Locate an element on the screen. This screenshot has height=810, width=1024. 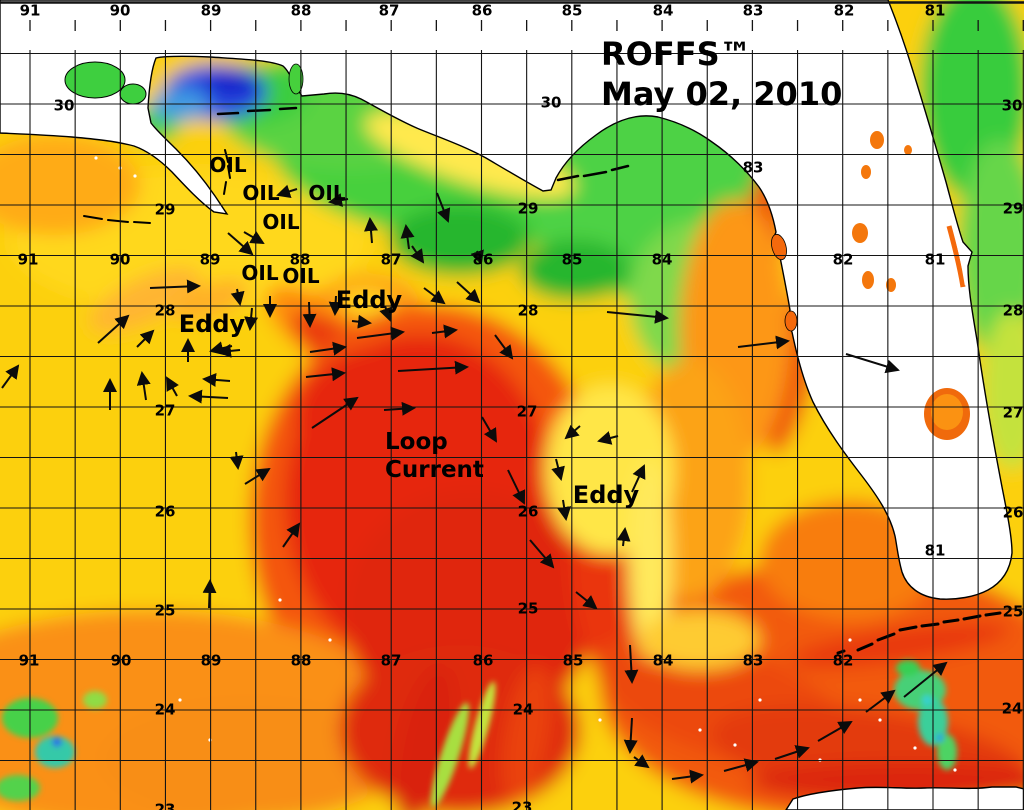
loop-current-label: Loop Current is located at coordinates (434, 456).